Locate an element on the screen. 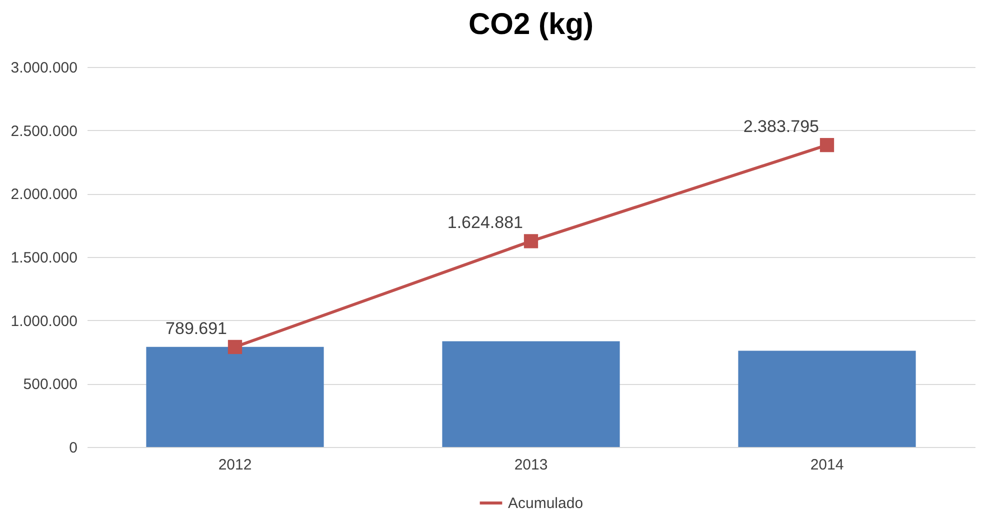 Image resolution: width=995 pixels, height=531 pixels. chart-title: CO2 (kg) is located at coordinates (531, 24).